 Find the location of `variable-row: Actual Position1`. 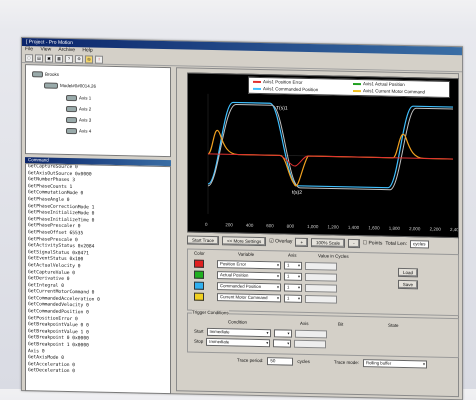

variable-row: Actual Position1 is located at coordinates (265, 276).